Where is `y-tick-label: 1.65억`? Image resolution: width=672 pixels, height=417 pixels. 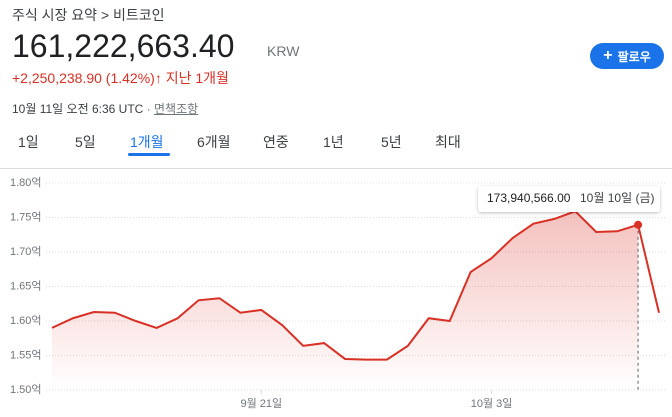
y-tick-label: 1.65억 is located at coordinates (26, 285).